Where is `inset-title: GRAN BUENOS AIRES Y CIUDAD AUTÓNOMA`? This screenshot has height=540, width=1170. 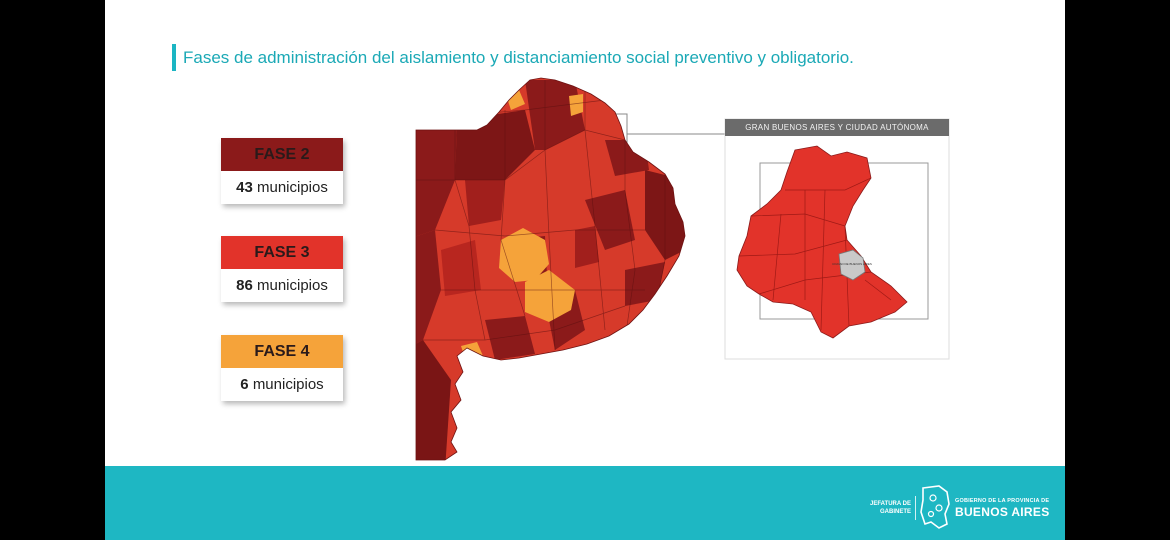 inset-title: GRAN BUENOS AIRES Y CIUDAD AUTÓNOMA is located at coordinates (837, 127).